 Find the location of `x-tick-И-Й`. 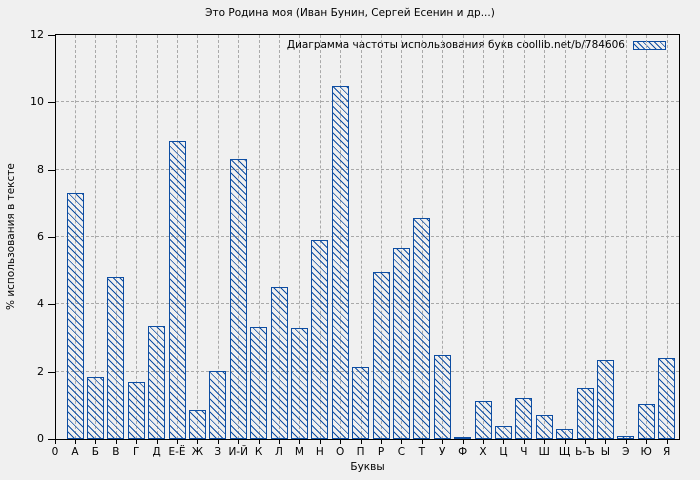

x-tick-И-Й is located at coordinates (239, 442).